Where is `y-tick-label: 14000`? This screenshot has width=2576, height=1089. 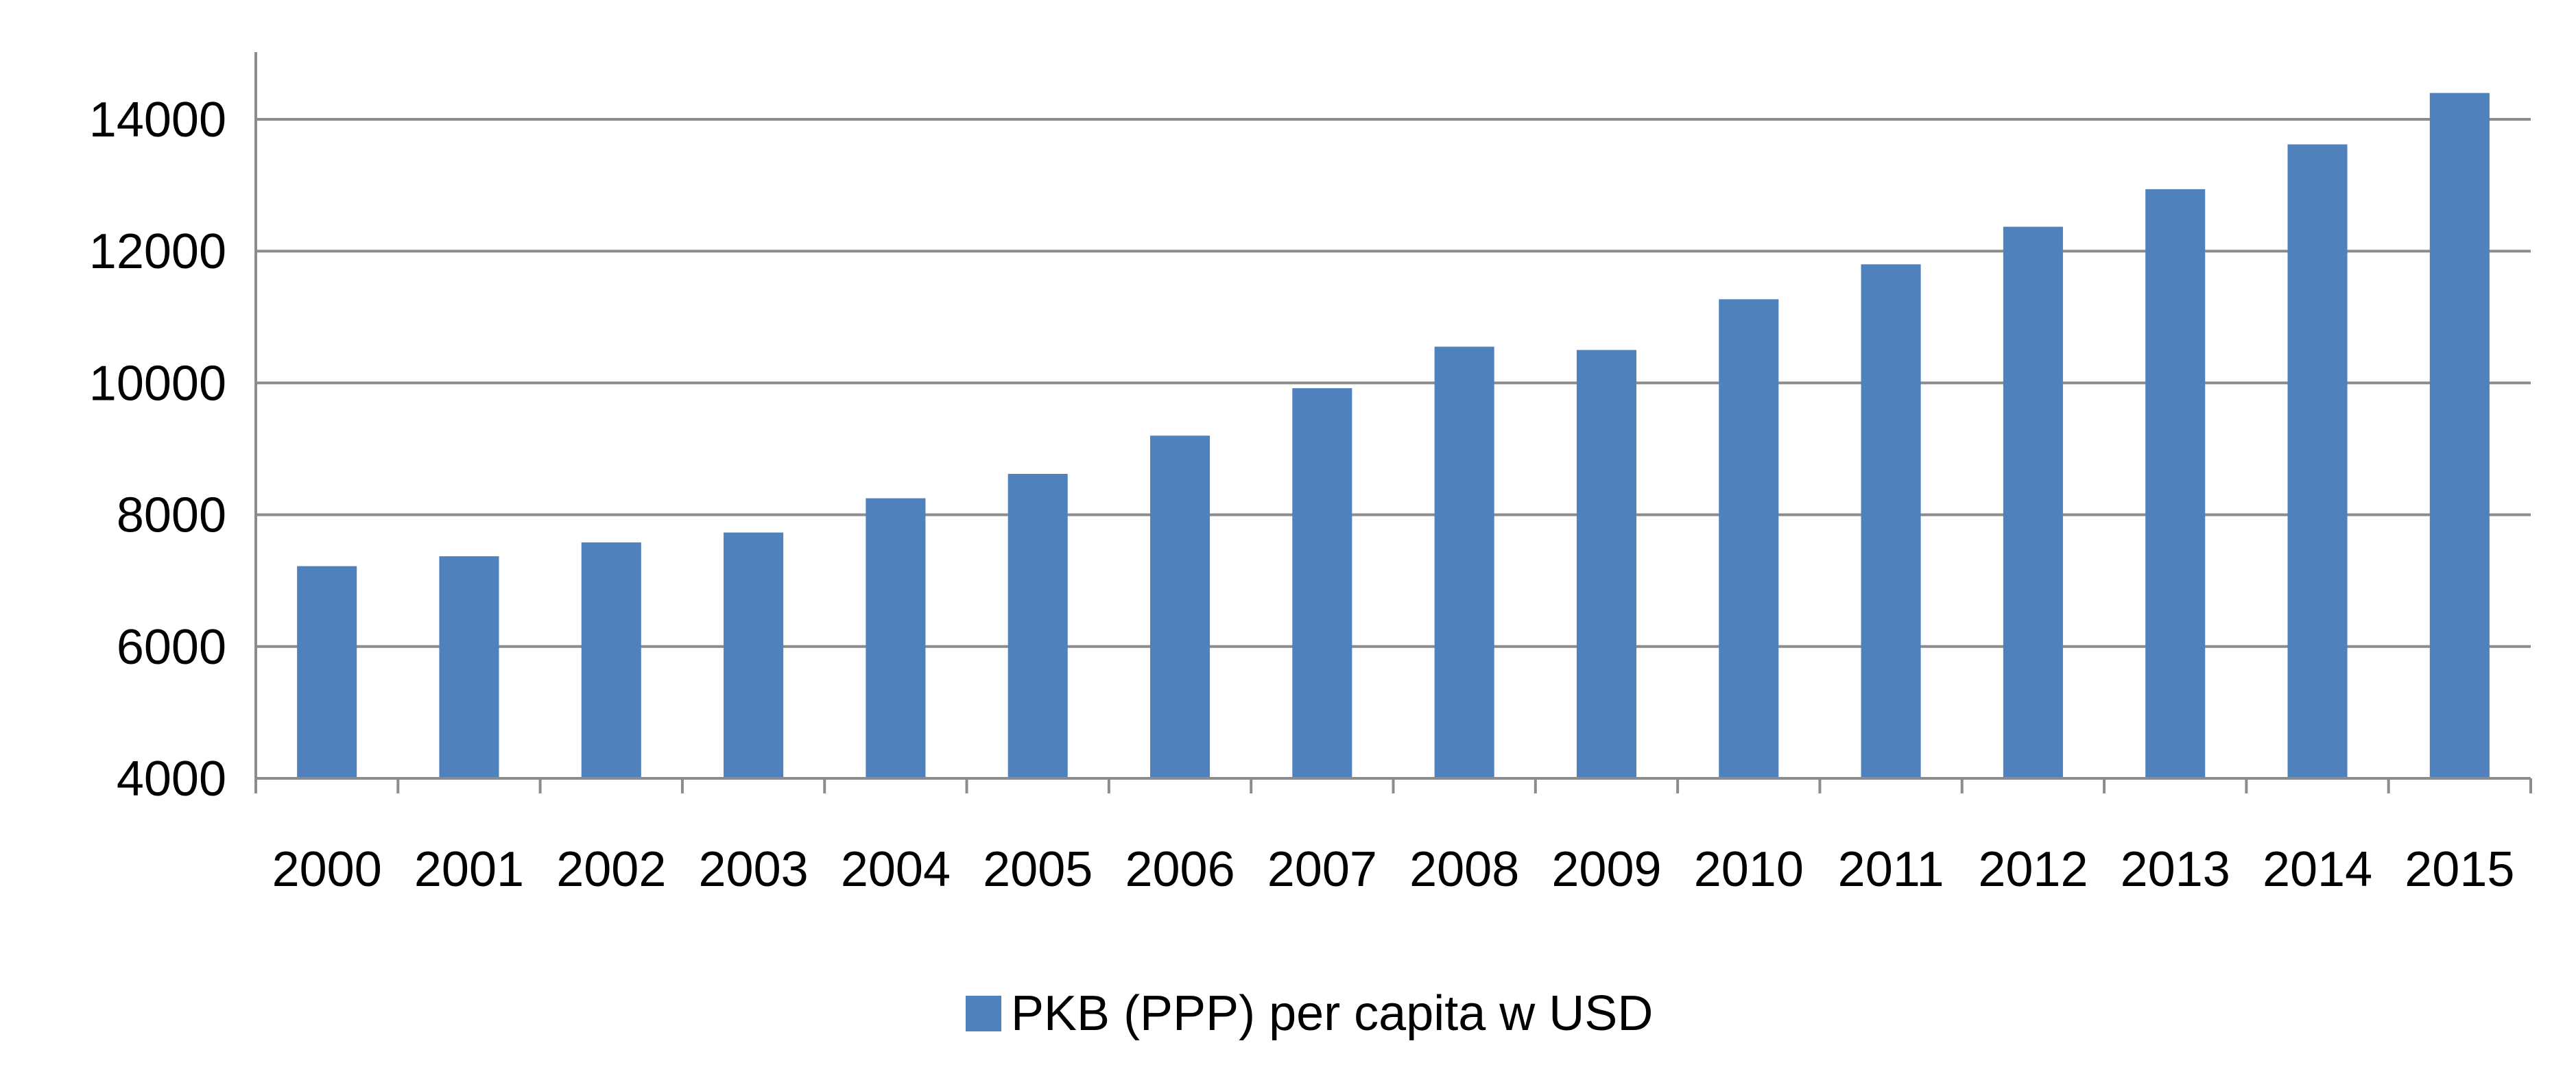 y-tick-label: 14000 is located at coordinates (157, 120).